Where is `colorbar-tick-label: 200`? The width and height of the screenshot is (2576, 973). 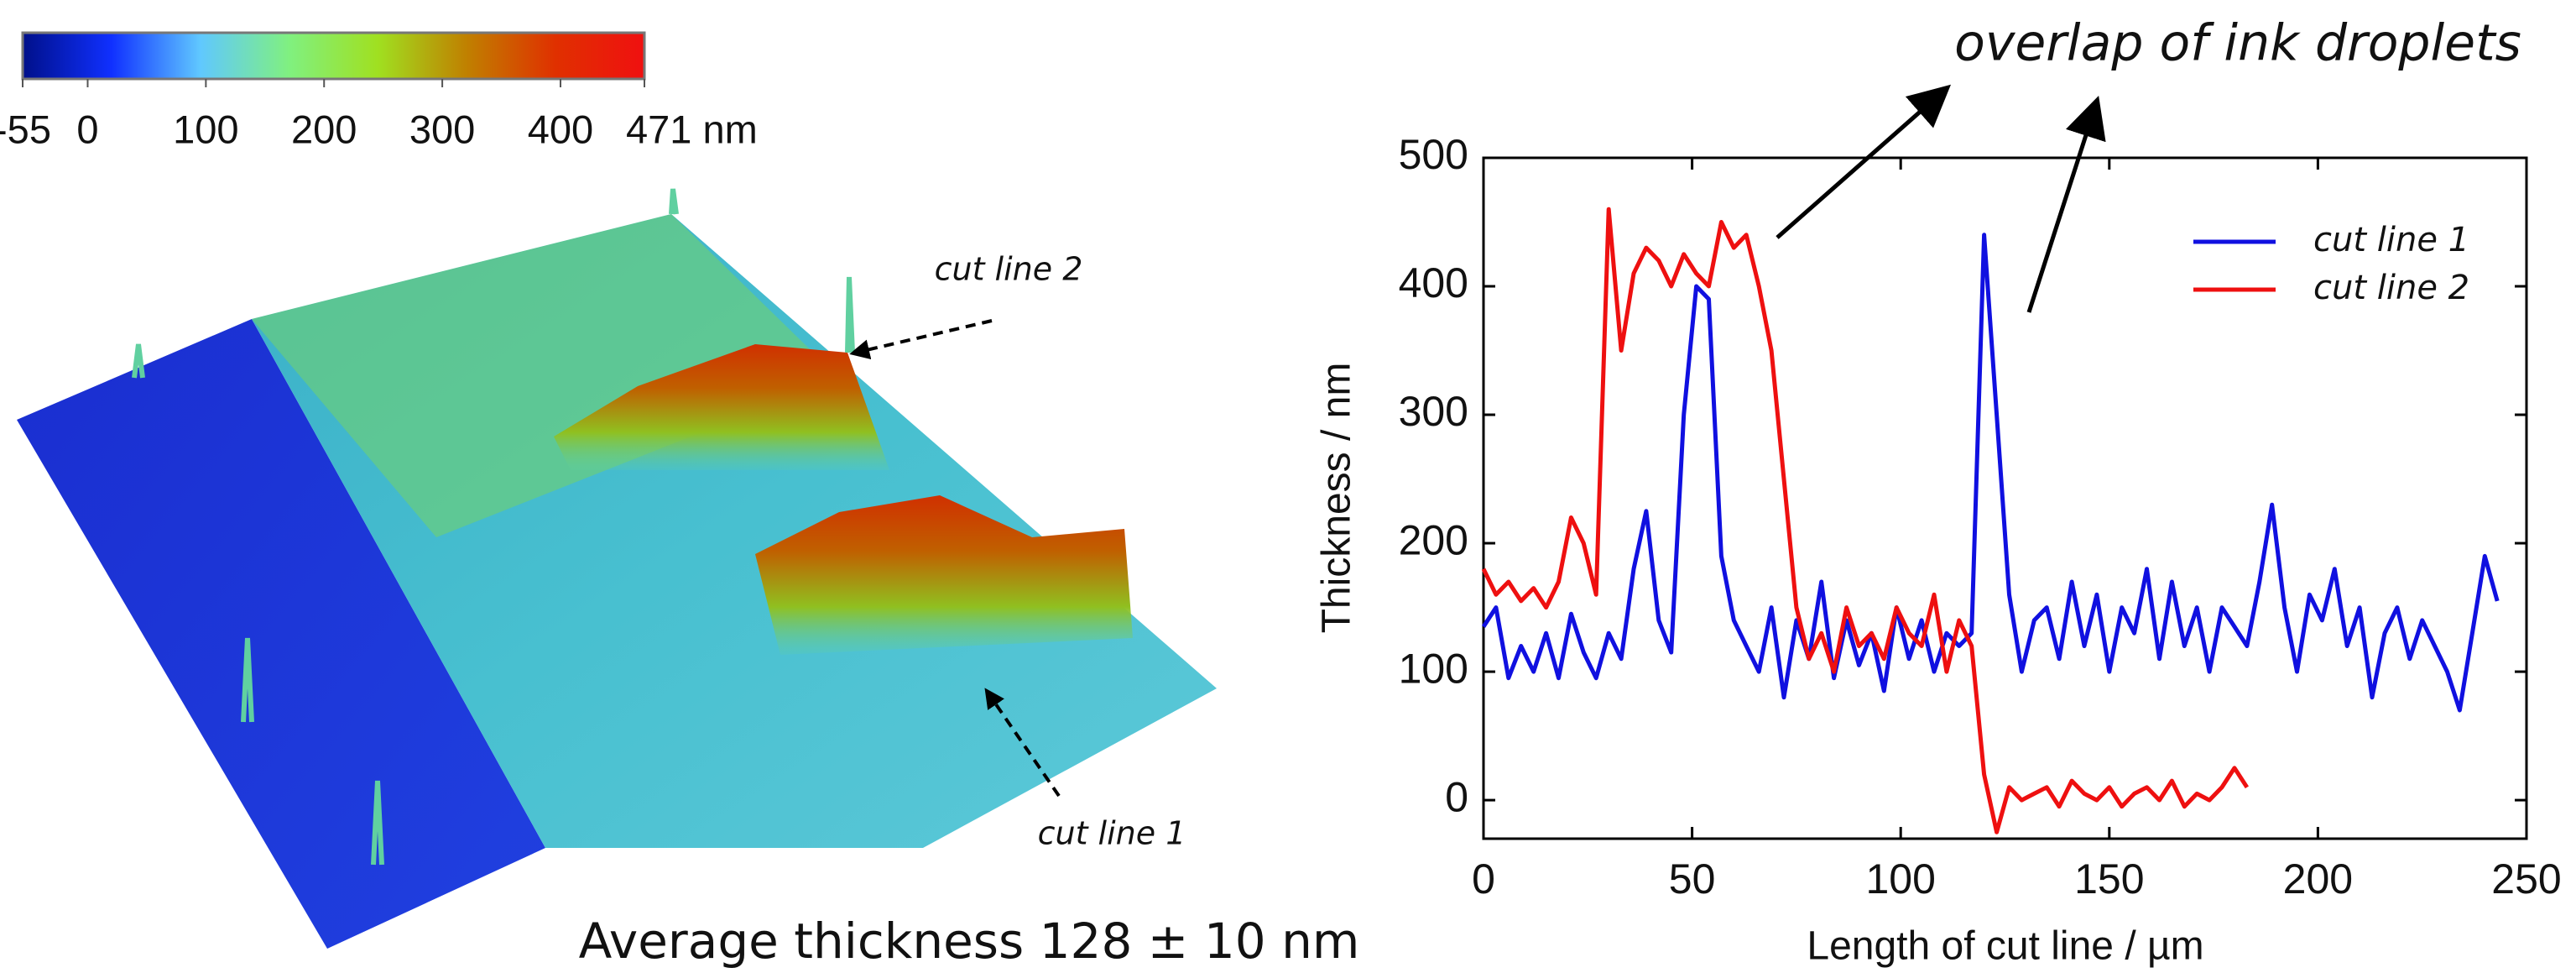 colorbar-tick-label: 200 is located at coordinates (324, 129).